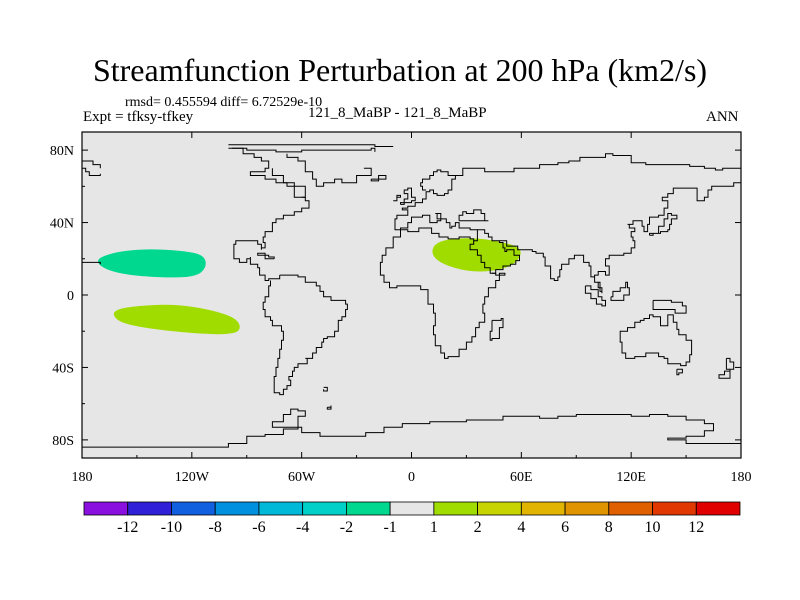 Image resolution: width=800 pixels, height=600 pixels. Describe the element at coordinates (412, 518) in the screenshot. I see `colorbar: -12 -10 -8 -6 -4 -2 -1 1 2 4 6 8 10 12` at that location.